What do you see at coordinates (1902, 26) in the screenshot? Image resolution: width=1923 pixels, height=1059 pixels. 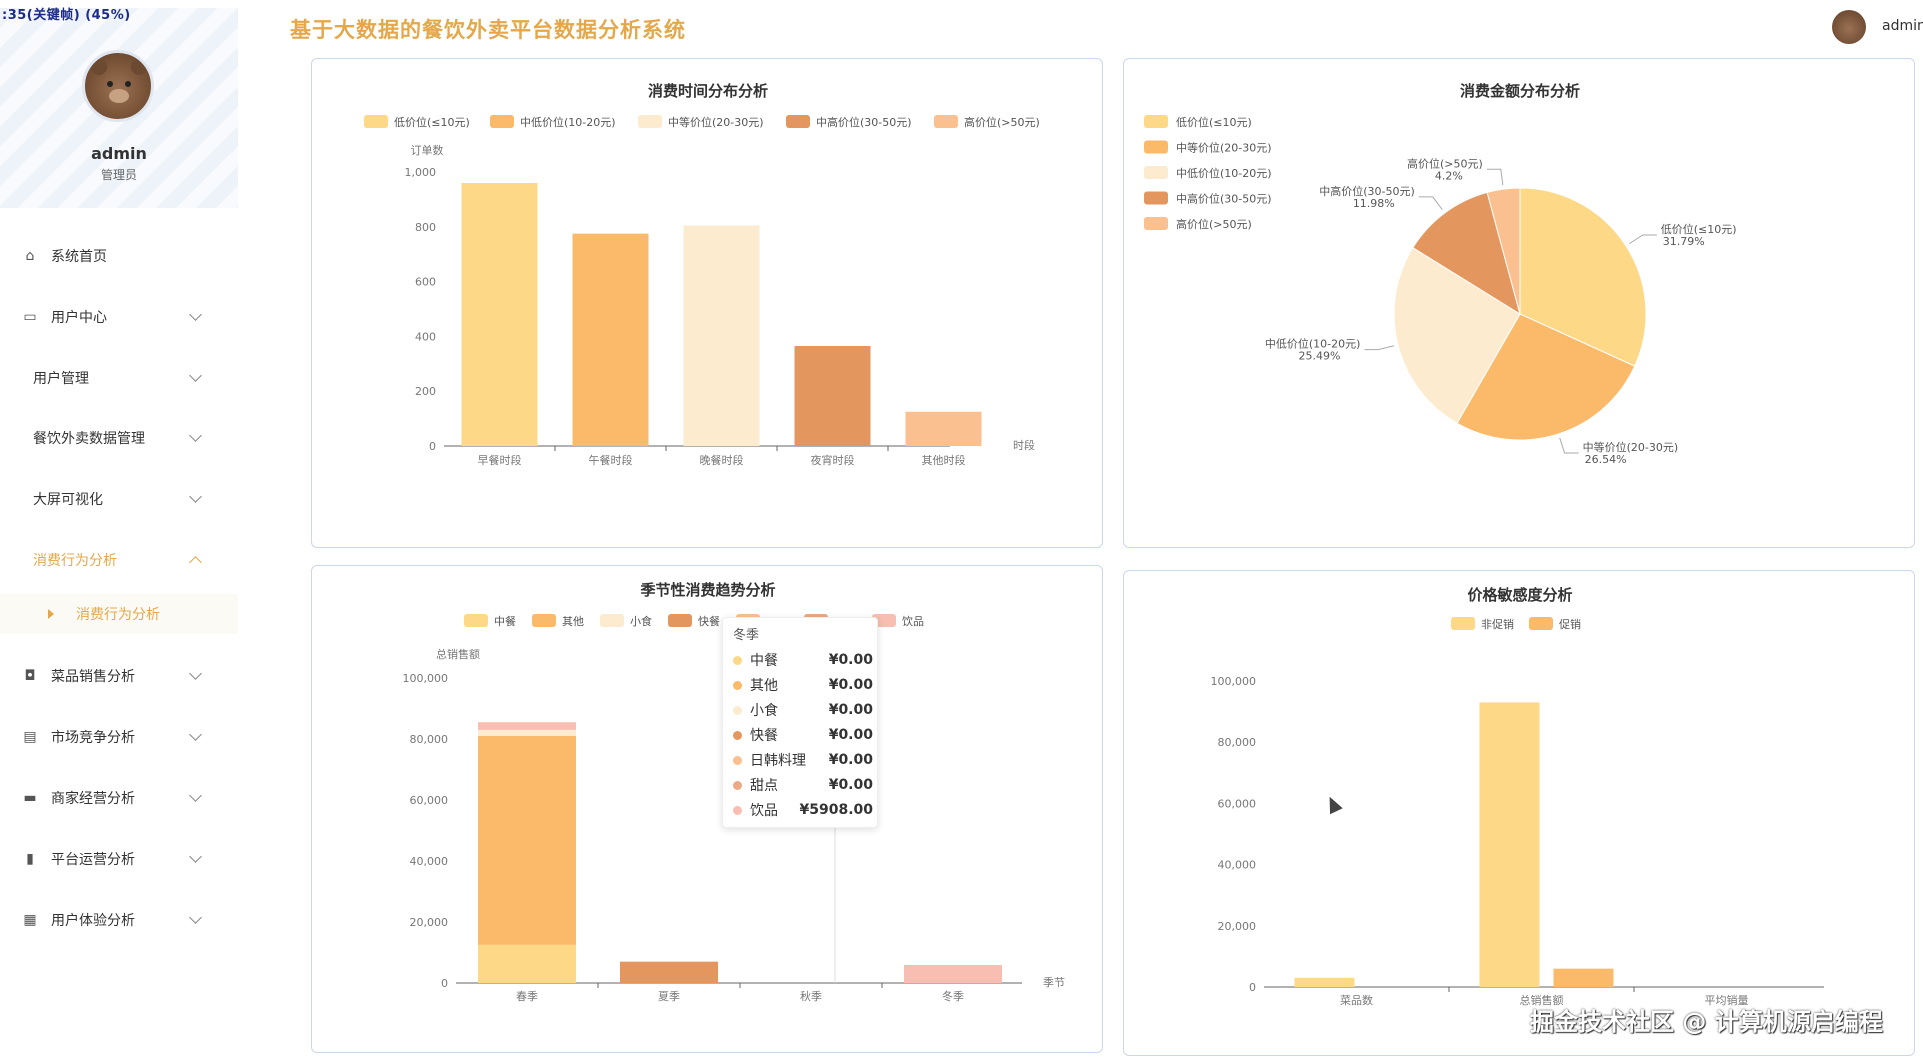 I see `header-username: admin` at bounding box center [1902, 26].